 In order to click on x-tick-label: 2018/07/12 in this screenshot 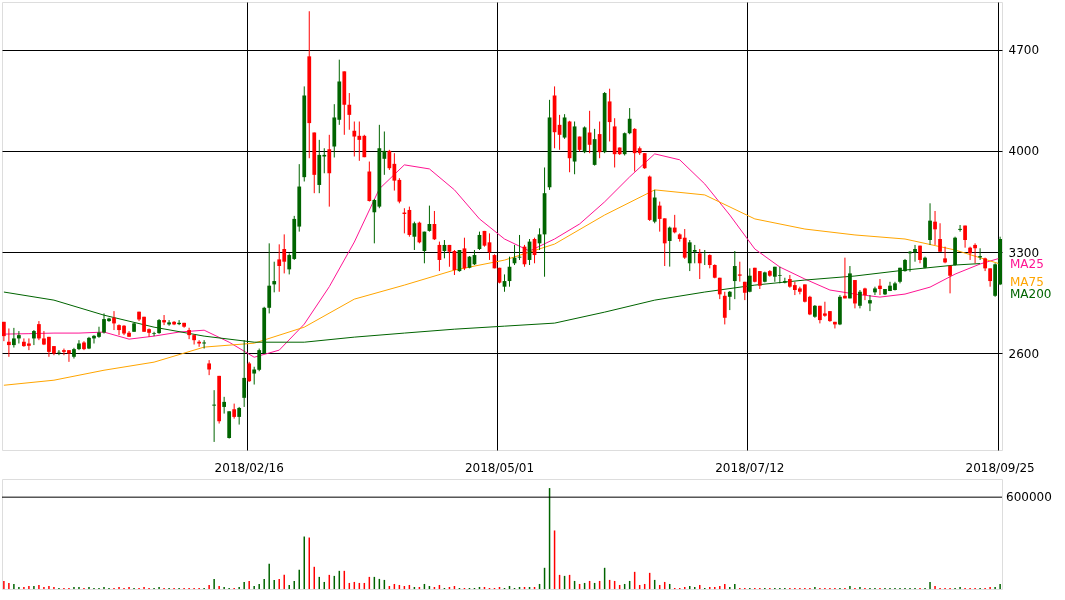, I will do `click(750, 467)`.